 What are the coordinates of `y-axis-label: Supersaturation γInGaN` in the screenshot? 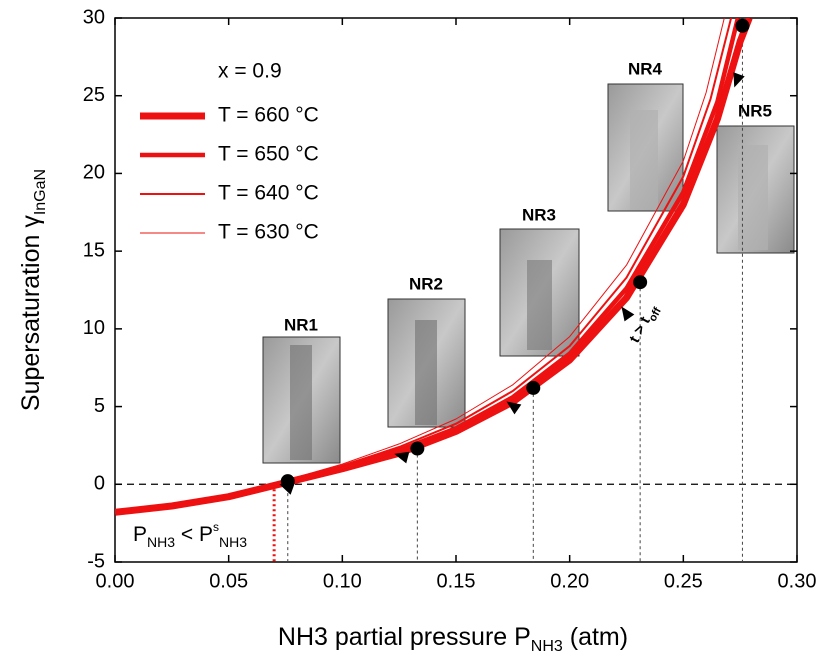 It's located at (33, 290).